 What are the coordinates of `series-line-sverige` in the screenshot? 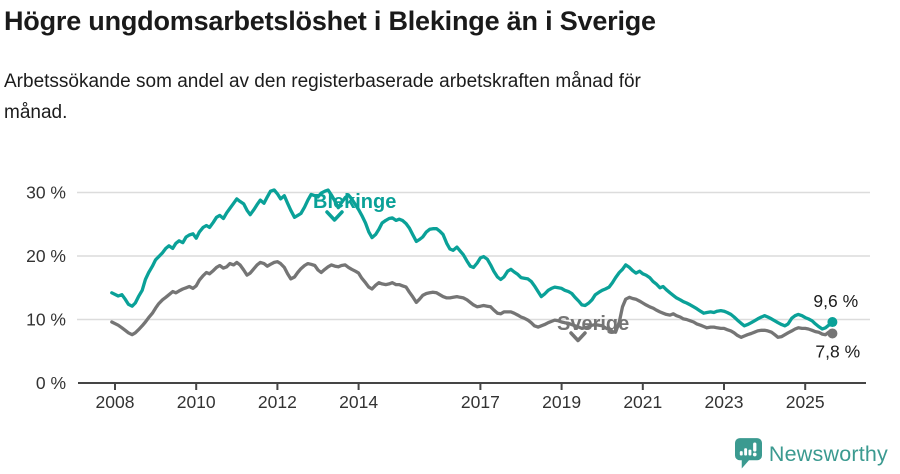 It's located at (472, 299).